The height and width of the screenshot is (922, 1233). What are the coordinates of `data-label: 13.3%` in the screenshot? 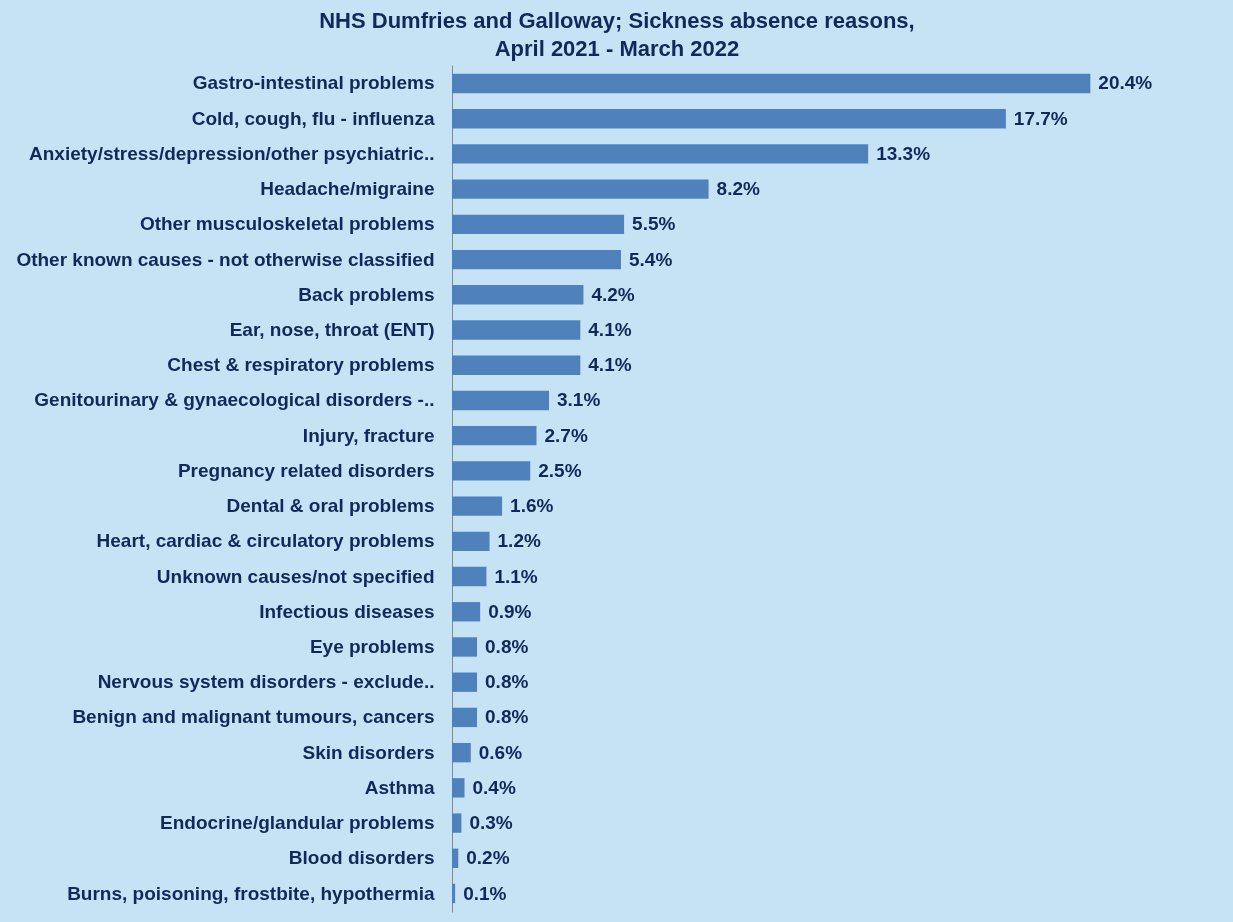 It's located at (903, 153).